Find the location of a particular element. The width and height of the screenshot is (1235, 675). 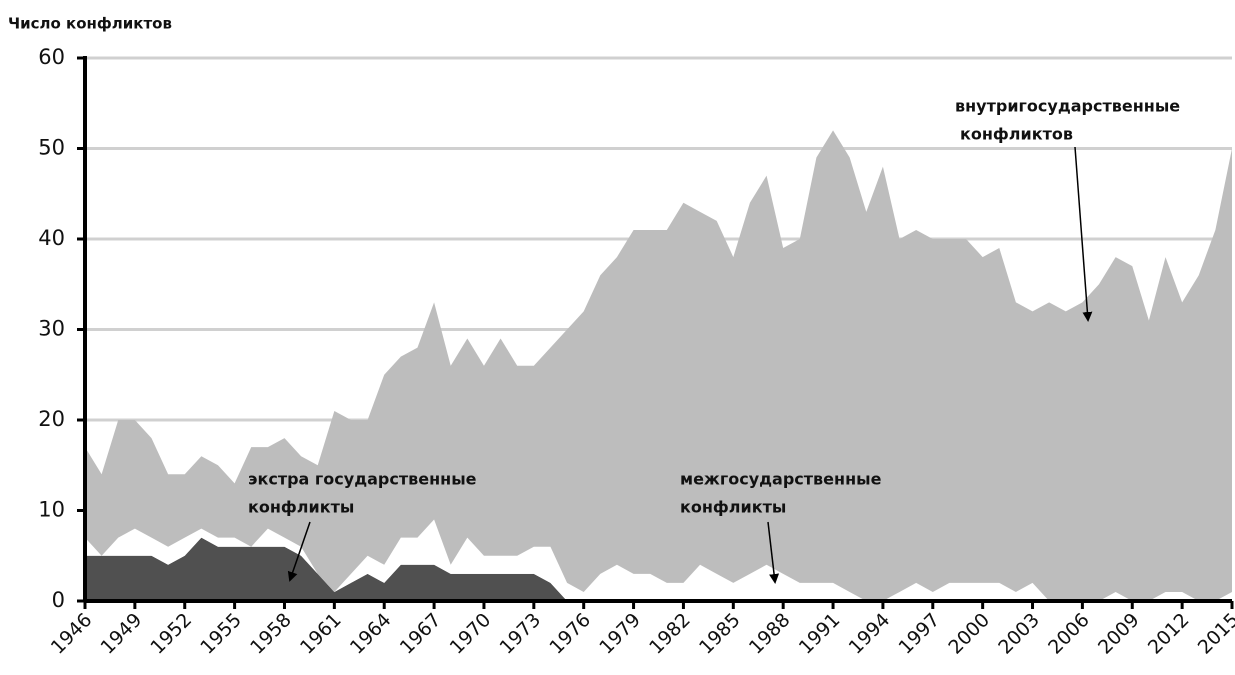

annotation: экстра государственные is located at coordinates (362, 479).